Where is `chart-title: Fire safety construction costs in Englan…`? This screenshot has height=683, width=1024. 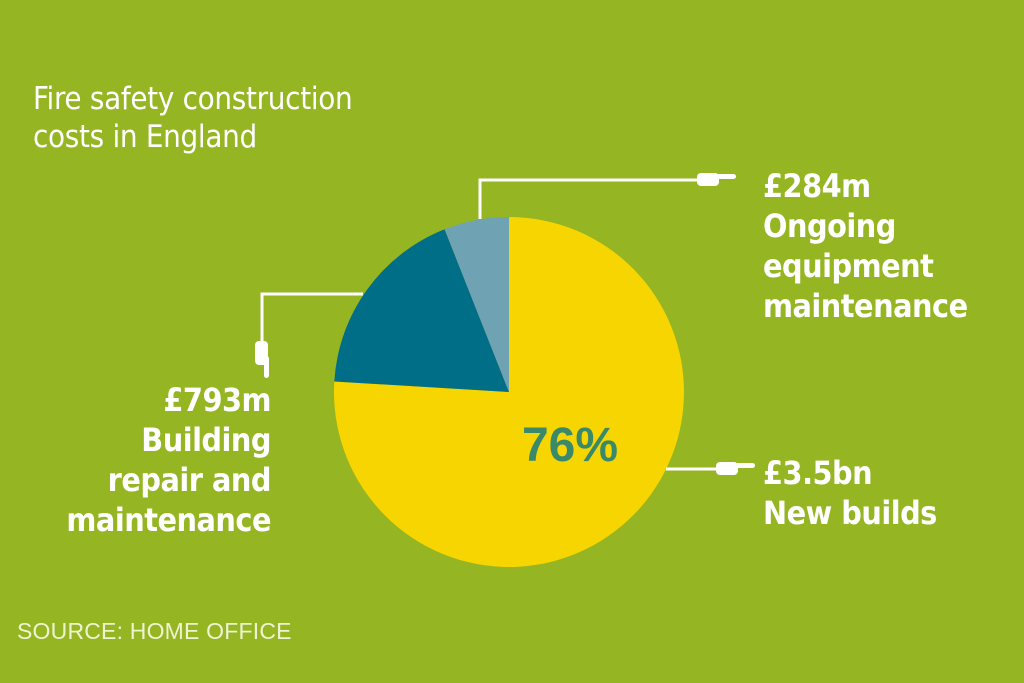 chart-title: Fire safety construction costs in Englan… is located at coordinates (193, 118).